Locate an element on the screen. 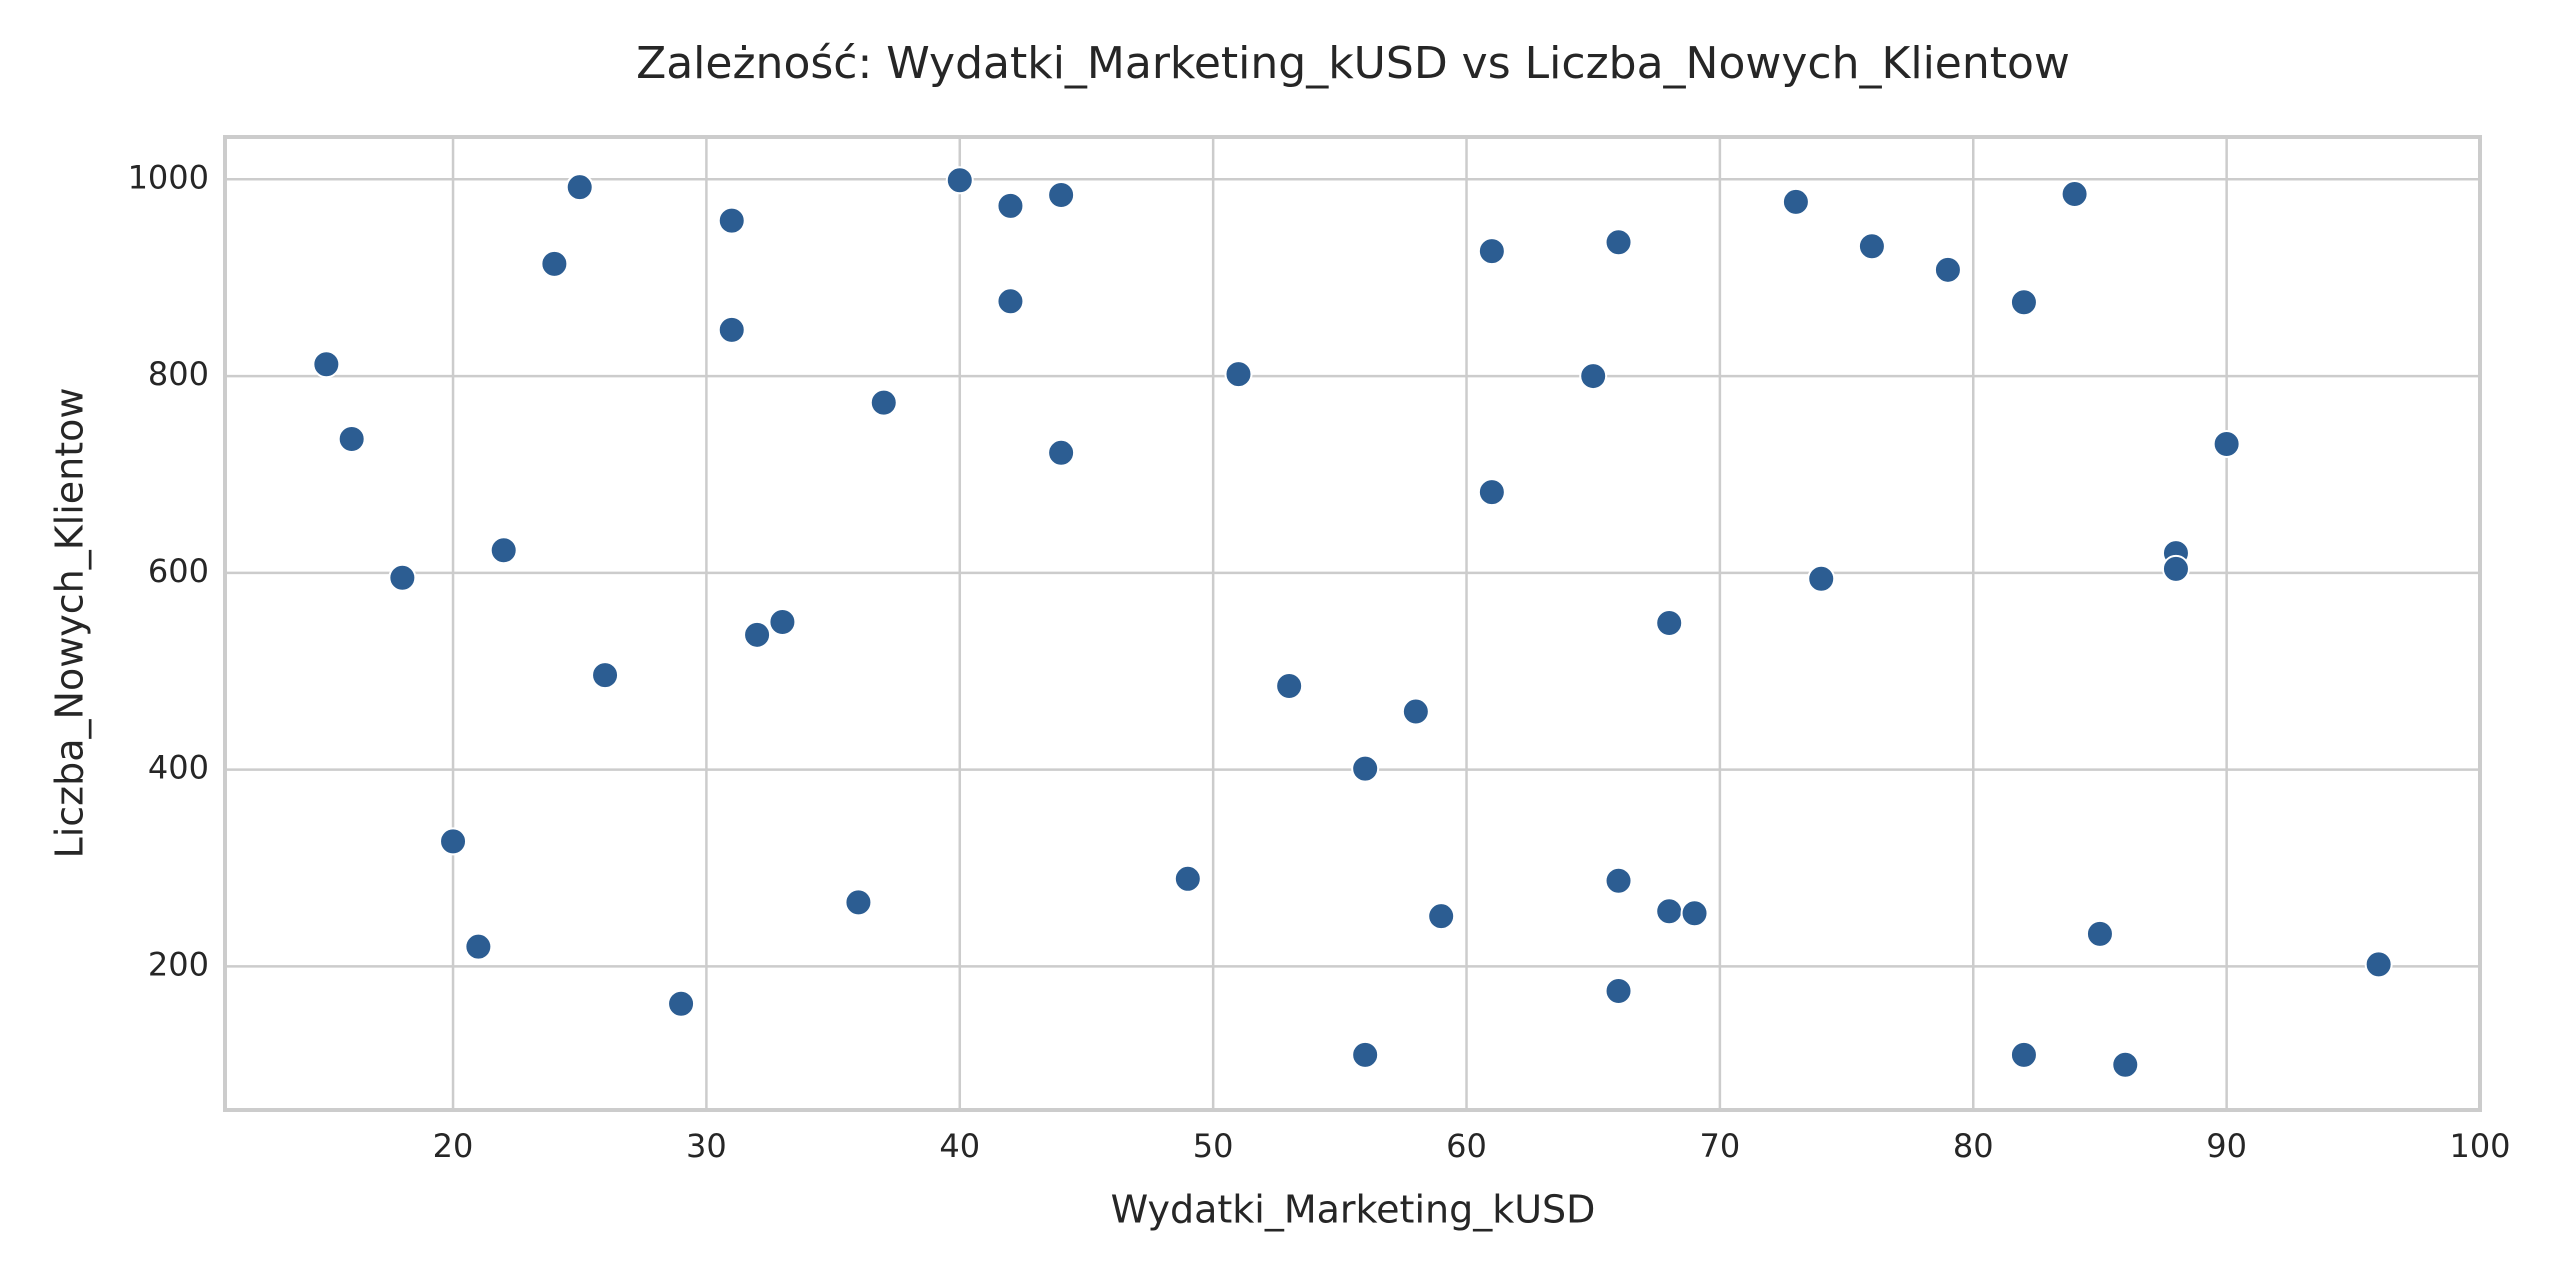 Image resolution: width=2560 pixels, height=1280 pixels. x-tick-label: 100 is located at coordinates (2479, 1146).